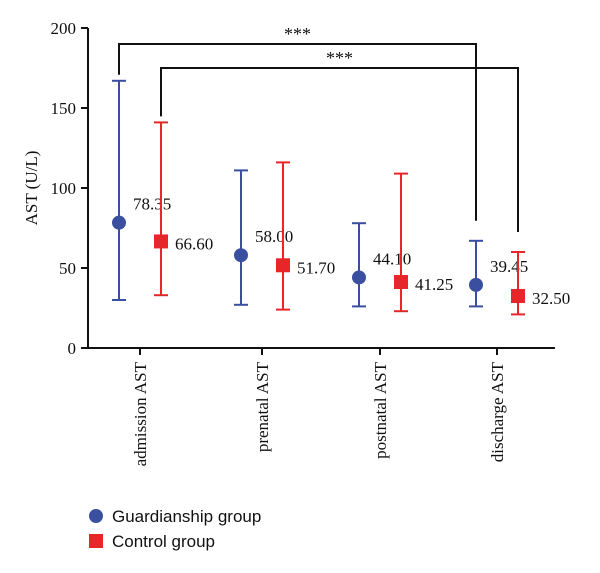  Describe the element at coordinates (194, 243) in the screenshot. I see `data-label: 66.60` at that location.